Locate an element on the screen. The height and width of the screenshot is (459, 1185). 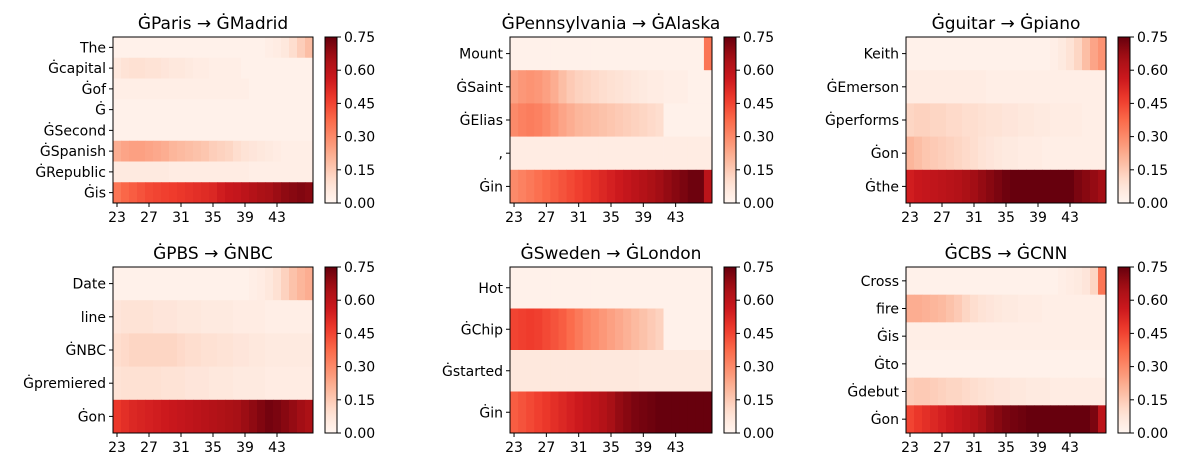
colorbar-tick-label: 0.00 is located at coordinates (758, 434).